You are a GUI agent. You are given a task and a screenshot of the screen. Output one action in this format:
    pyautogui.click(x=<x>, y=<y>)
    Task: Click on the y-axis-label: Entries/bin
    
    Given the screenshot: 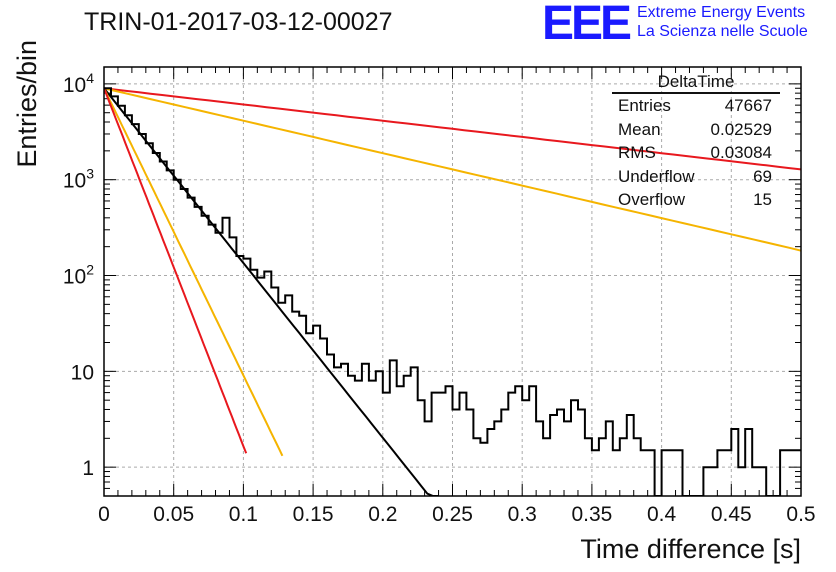 What is the action you would take?
    pyautogui.click(x=27, y=104)
    